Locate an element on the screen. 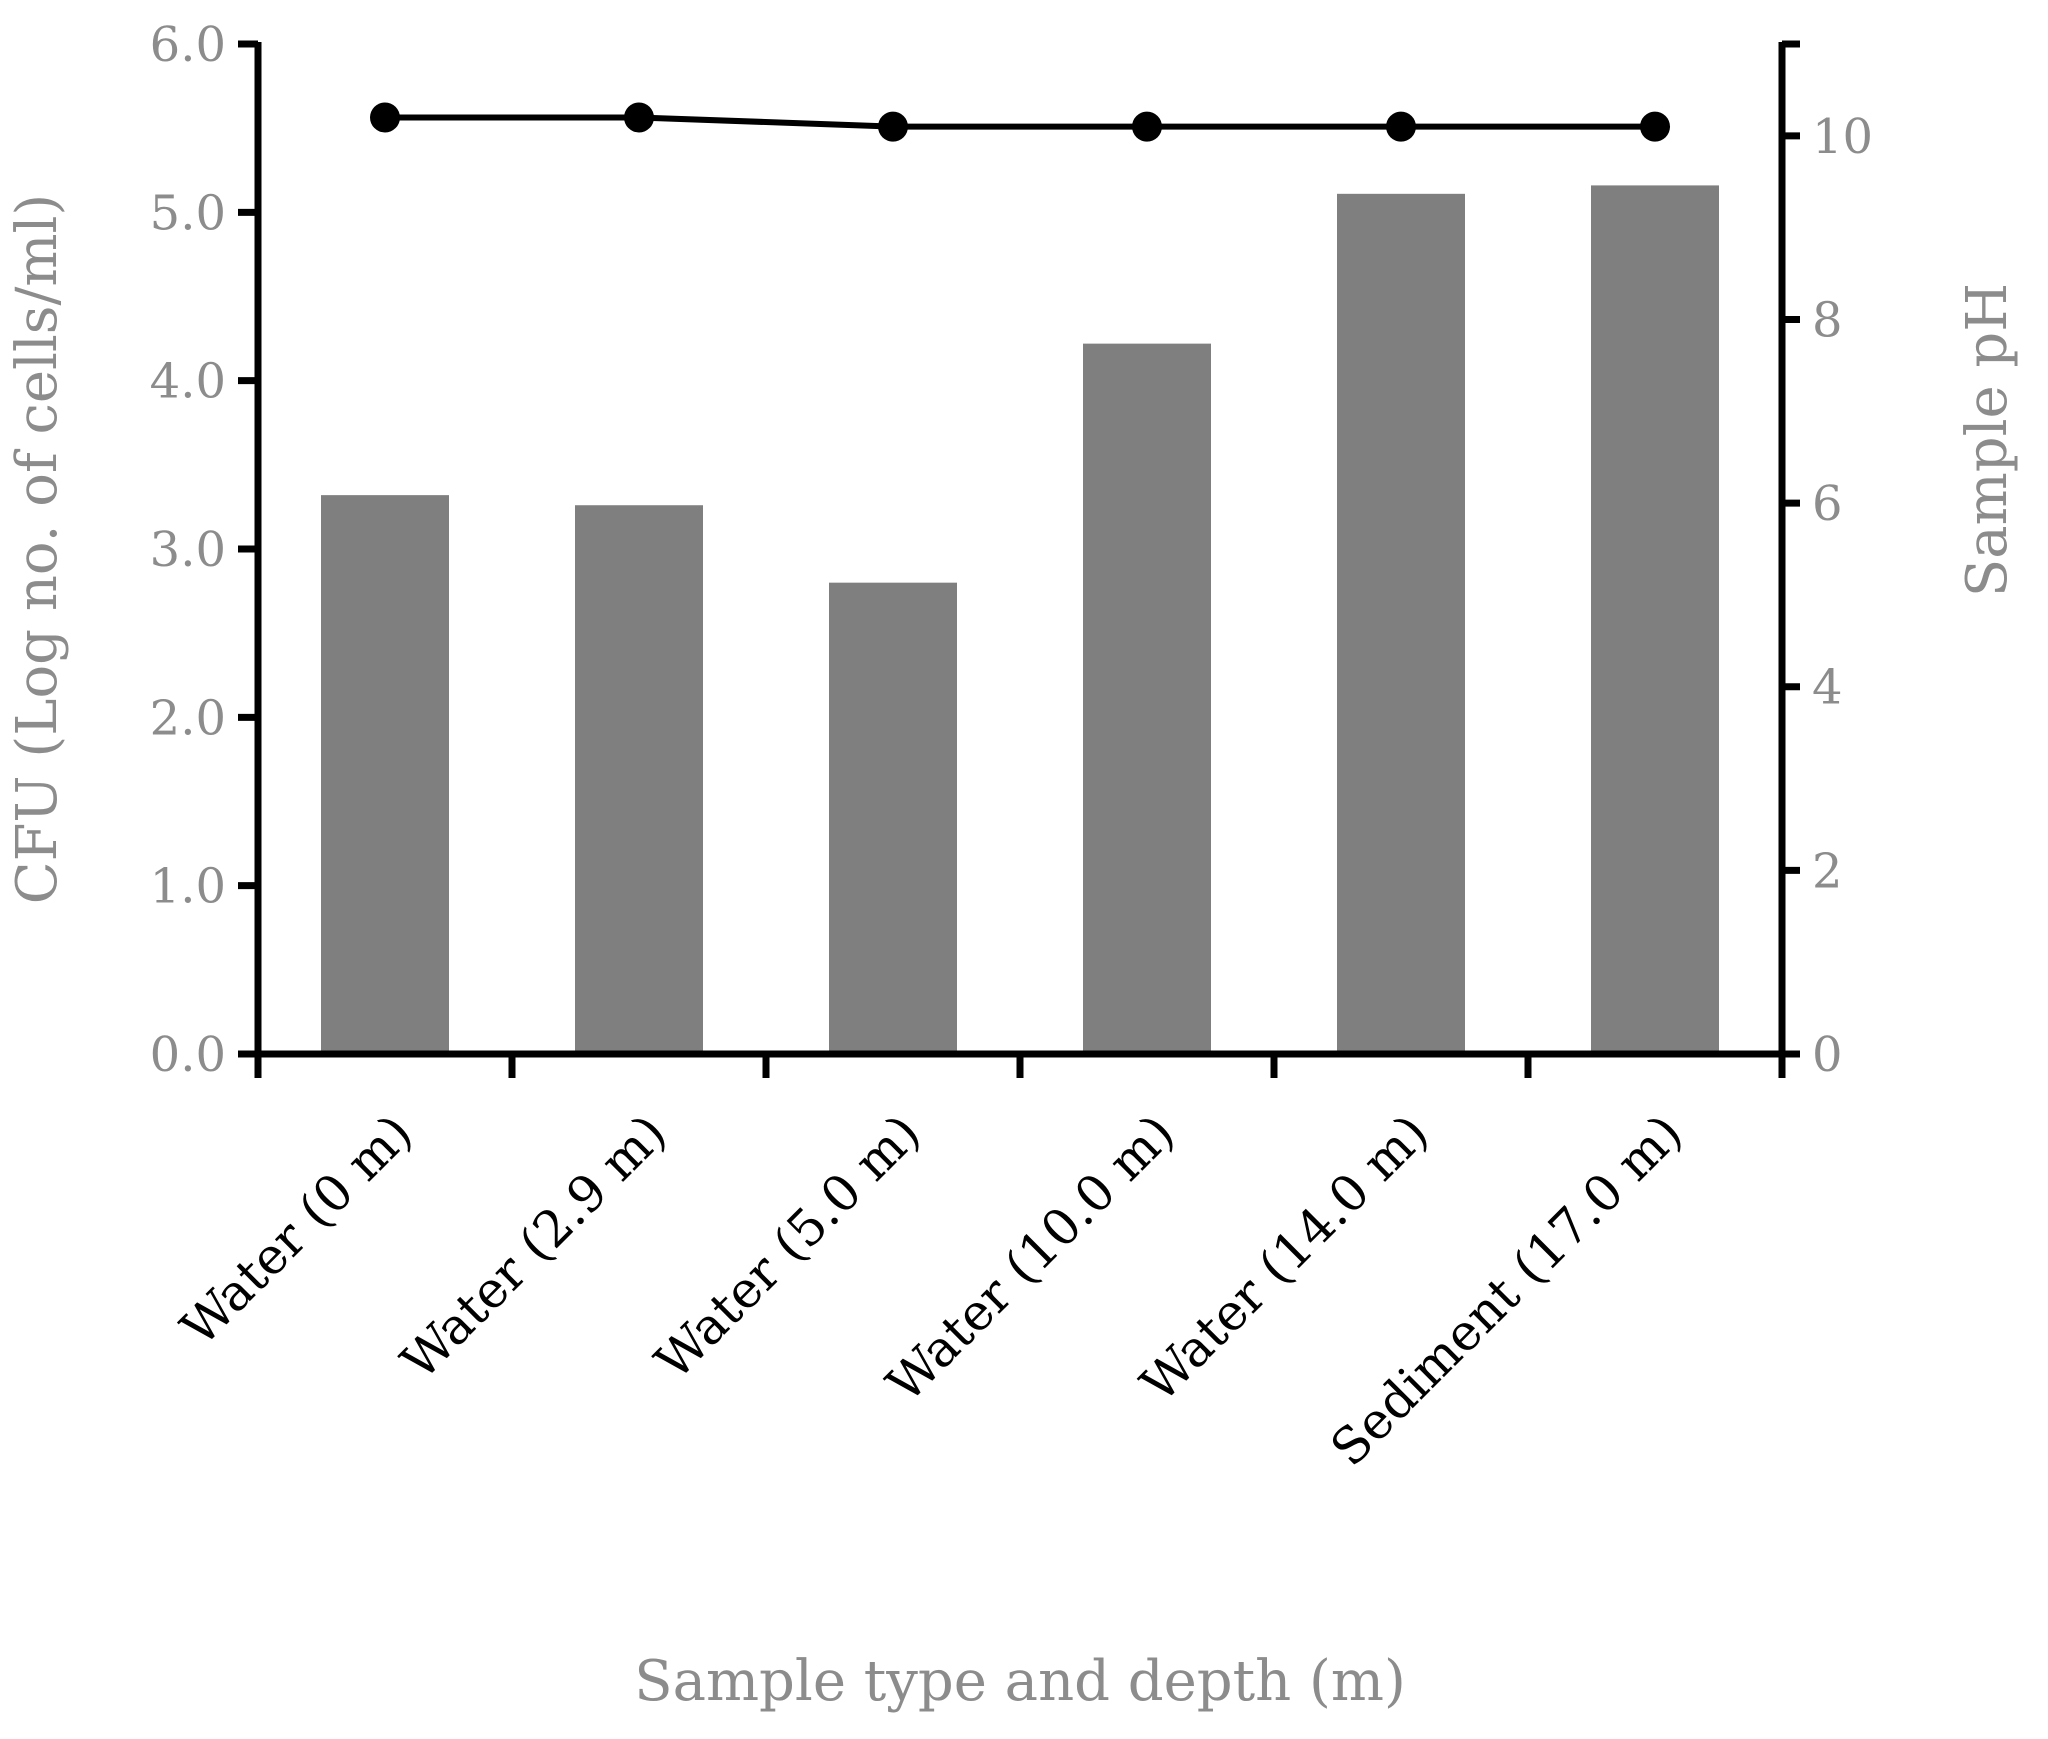 The height and width of the screenshot is (1739, 2048). y-tick-label: 0.0 is located at coordinates (188, 1055).